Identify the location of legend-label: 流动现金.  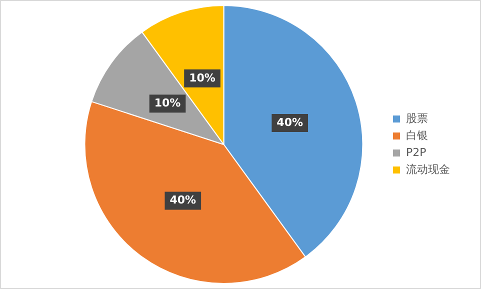
(428, 169).